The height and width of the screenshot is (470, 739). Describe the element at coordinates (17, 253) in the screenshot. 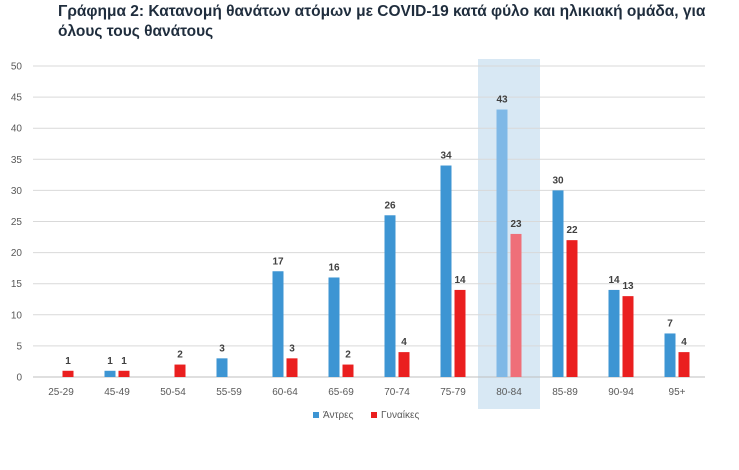

I see `y-tick-label: 20` at that location.